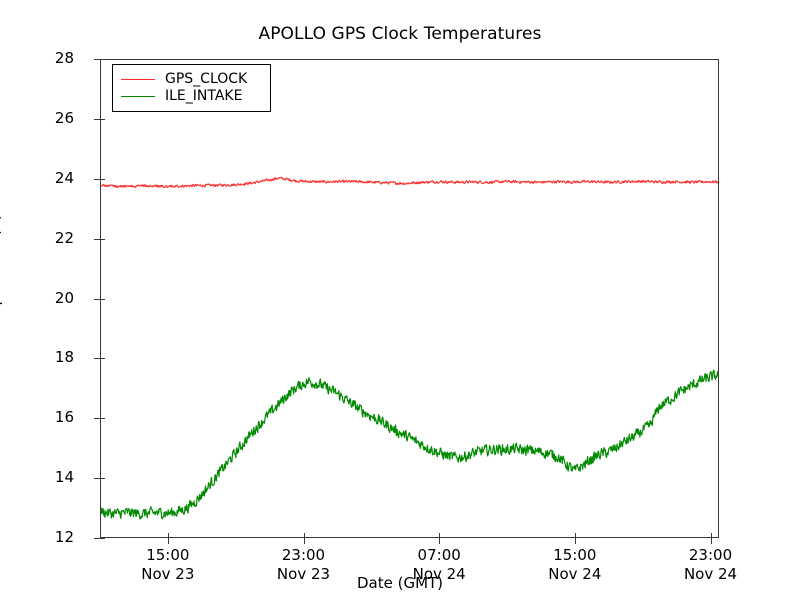 The image size is (800, 600). Describe the element at coordinates (439, 555) in the screenshot. I see `x-tick-time: 07:00` at that location.